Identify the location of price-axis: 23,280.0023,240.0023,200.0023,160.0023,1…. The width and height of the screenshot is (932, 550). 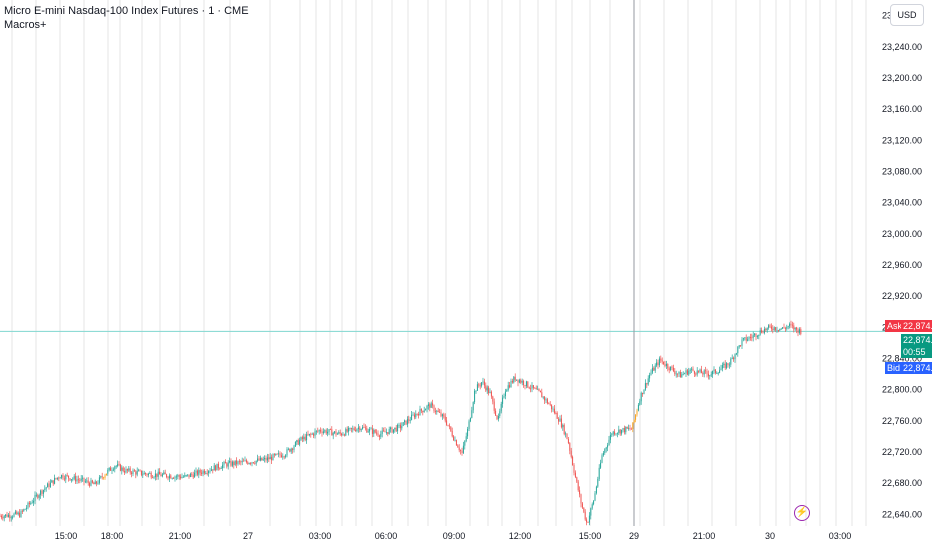
(902, 265).